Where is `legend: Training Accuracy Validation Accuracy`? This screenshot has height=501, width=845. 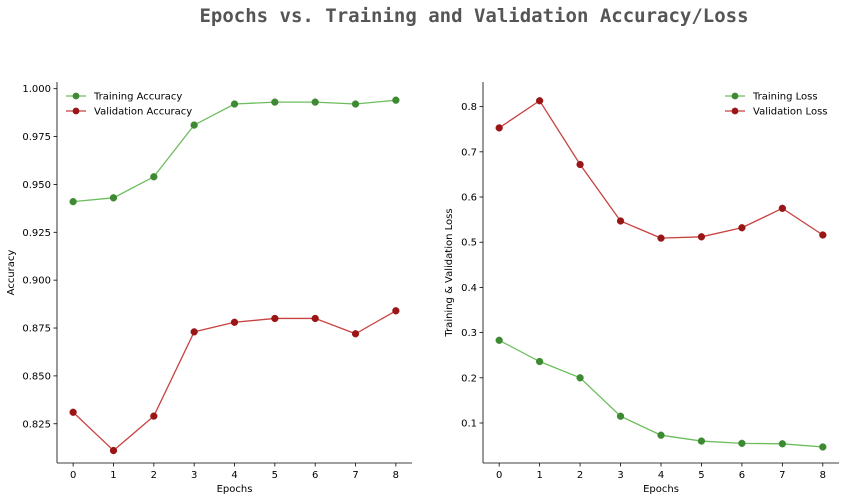
legend: Training Accuracy Validation Accuracy is located at coordinates (129, 105).